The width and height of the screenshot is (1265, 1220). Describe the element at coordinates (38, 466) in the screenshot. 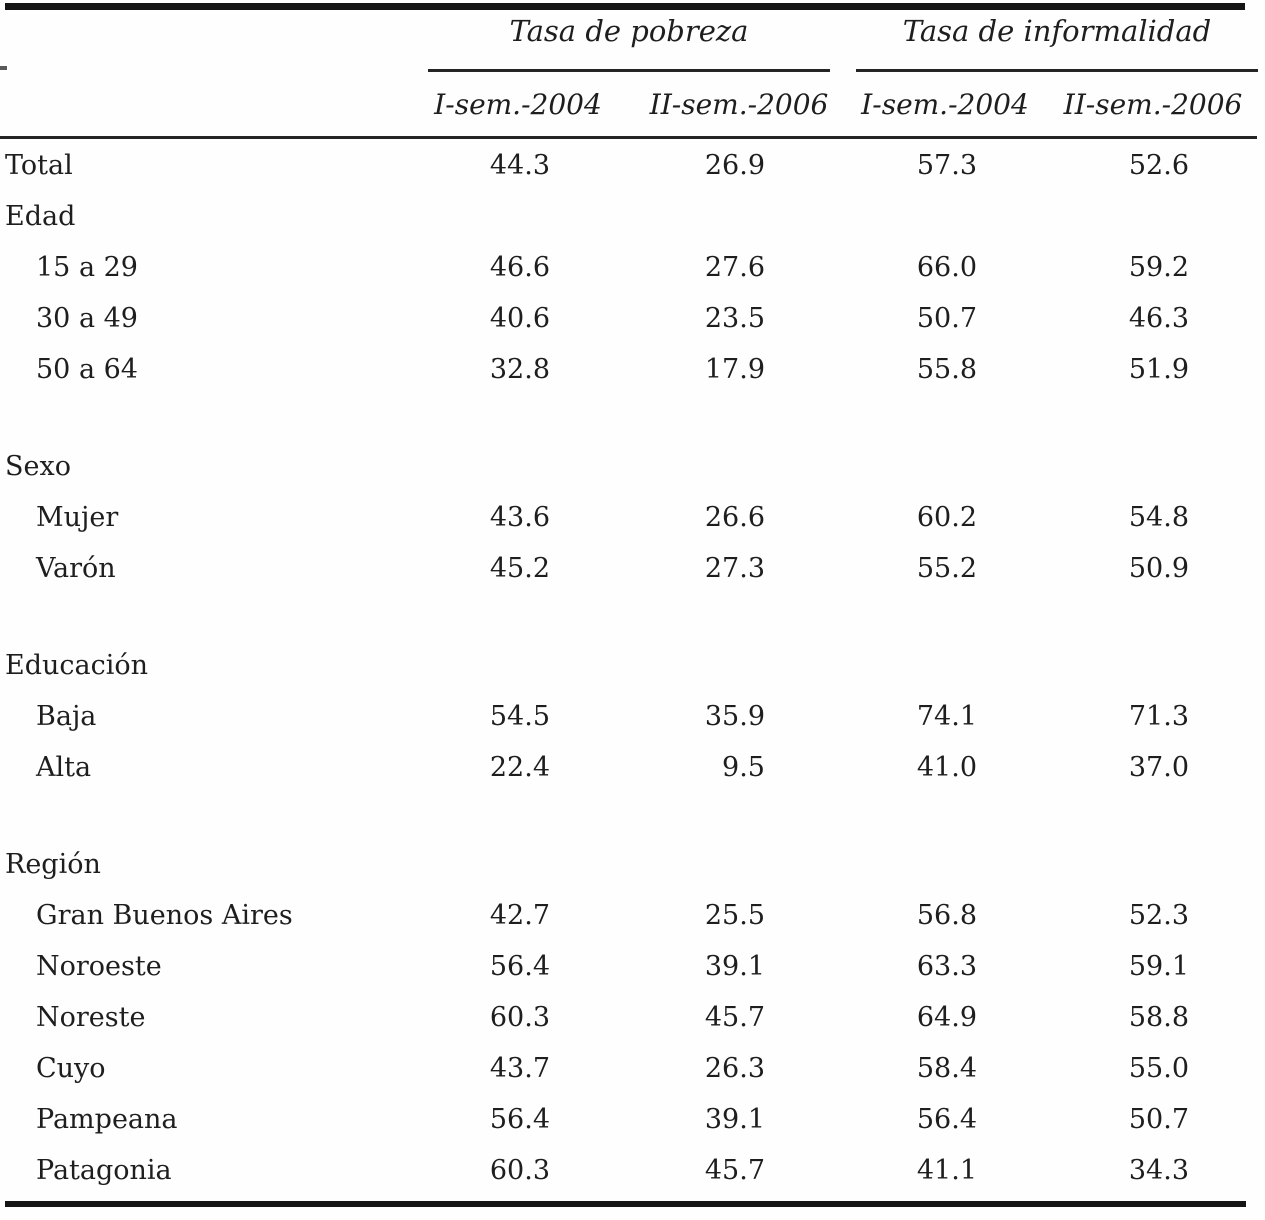

I see `section-label: Sexo` at that location.